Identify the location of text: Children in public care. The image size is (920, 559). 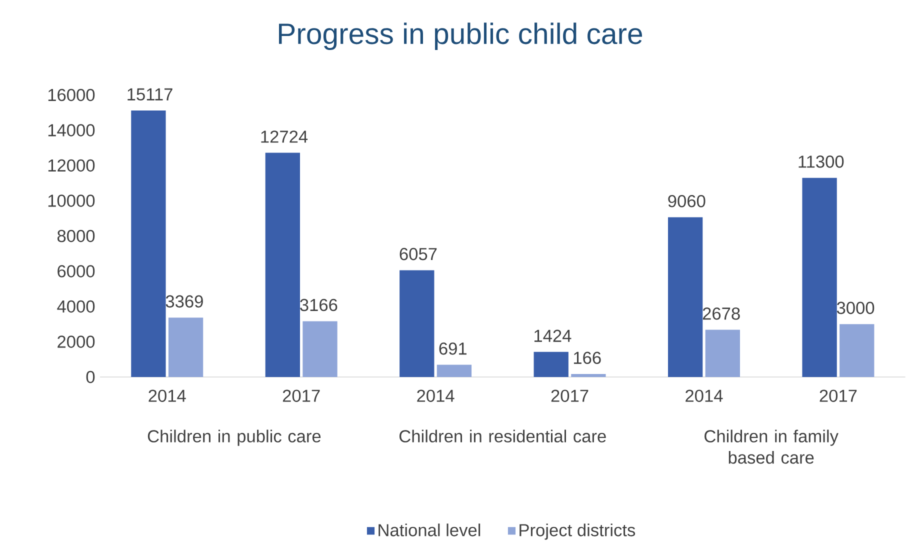
(234, 438).